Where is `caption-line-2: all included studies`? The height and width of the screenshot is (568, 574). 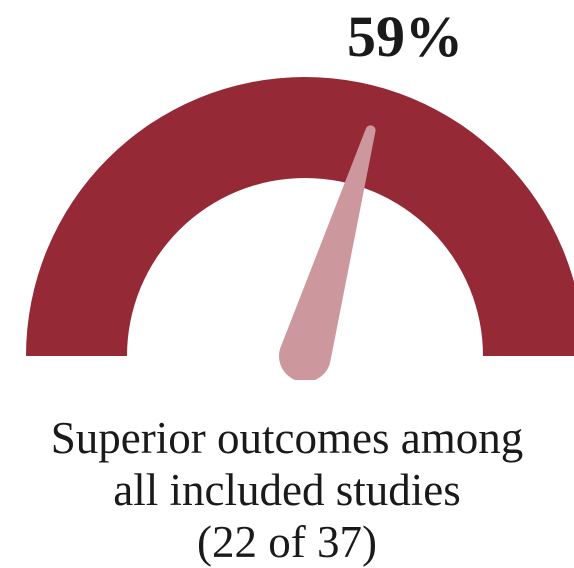 caption-line-2: all included studies is located at coordinates (287, 490).